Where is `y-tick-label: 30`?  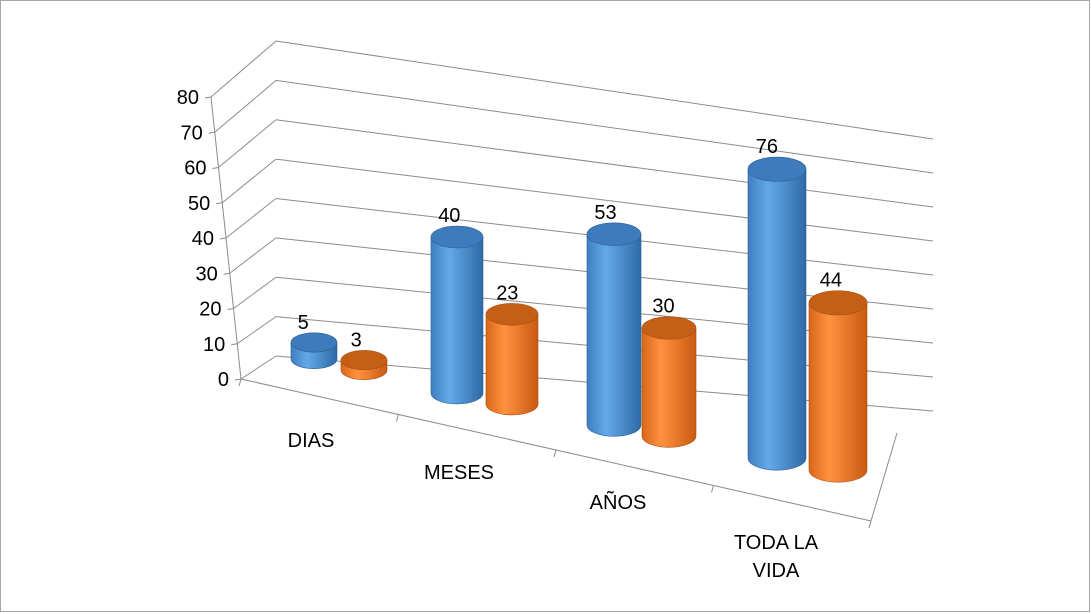 y-tick-label: 30 is located at coordinates (207, 274).